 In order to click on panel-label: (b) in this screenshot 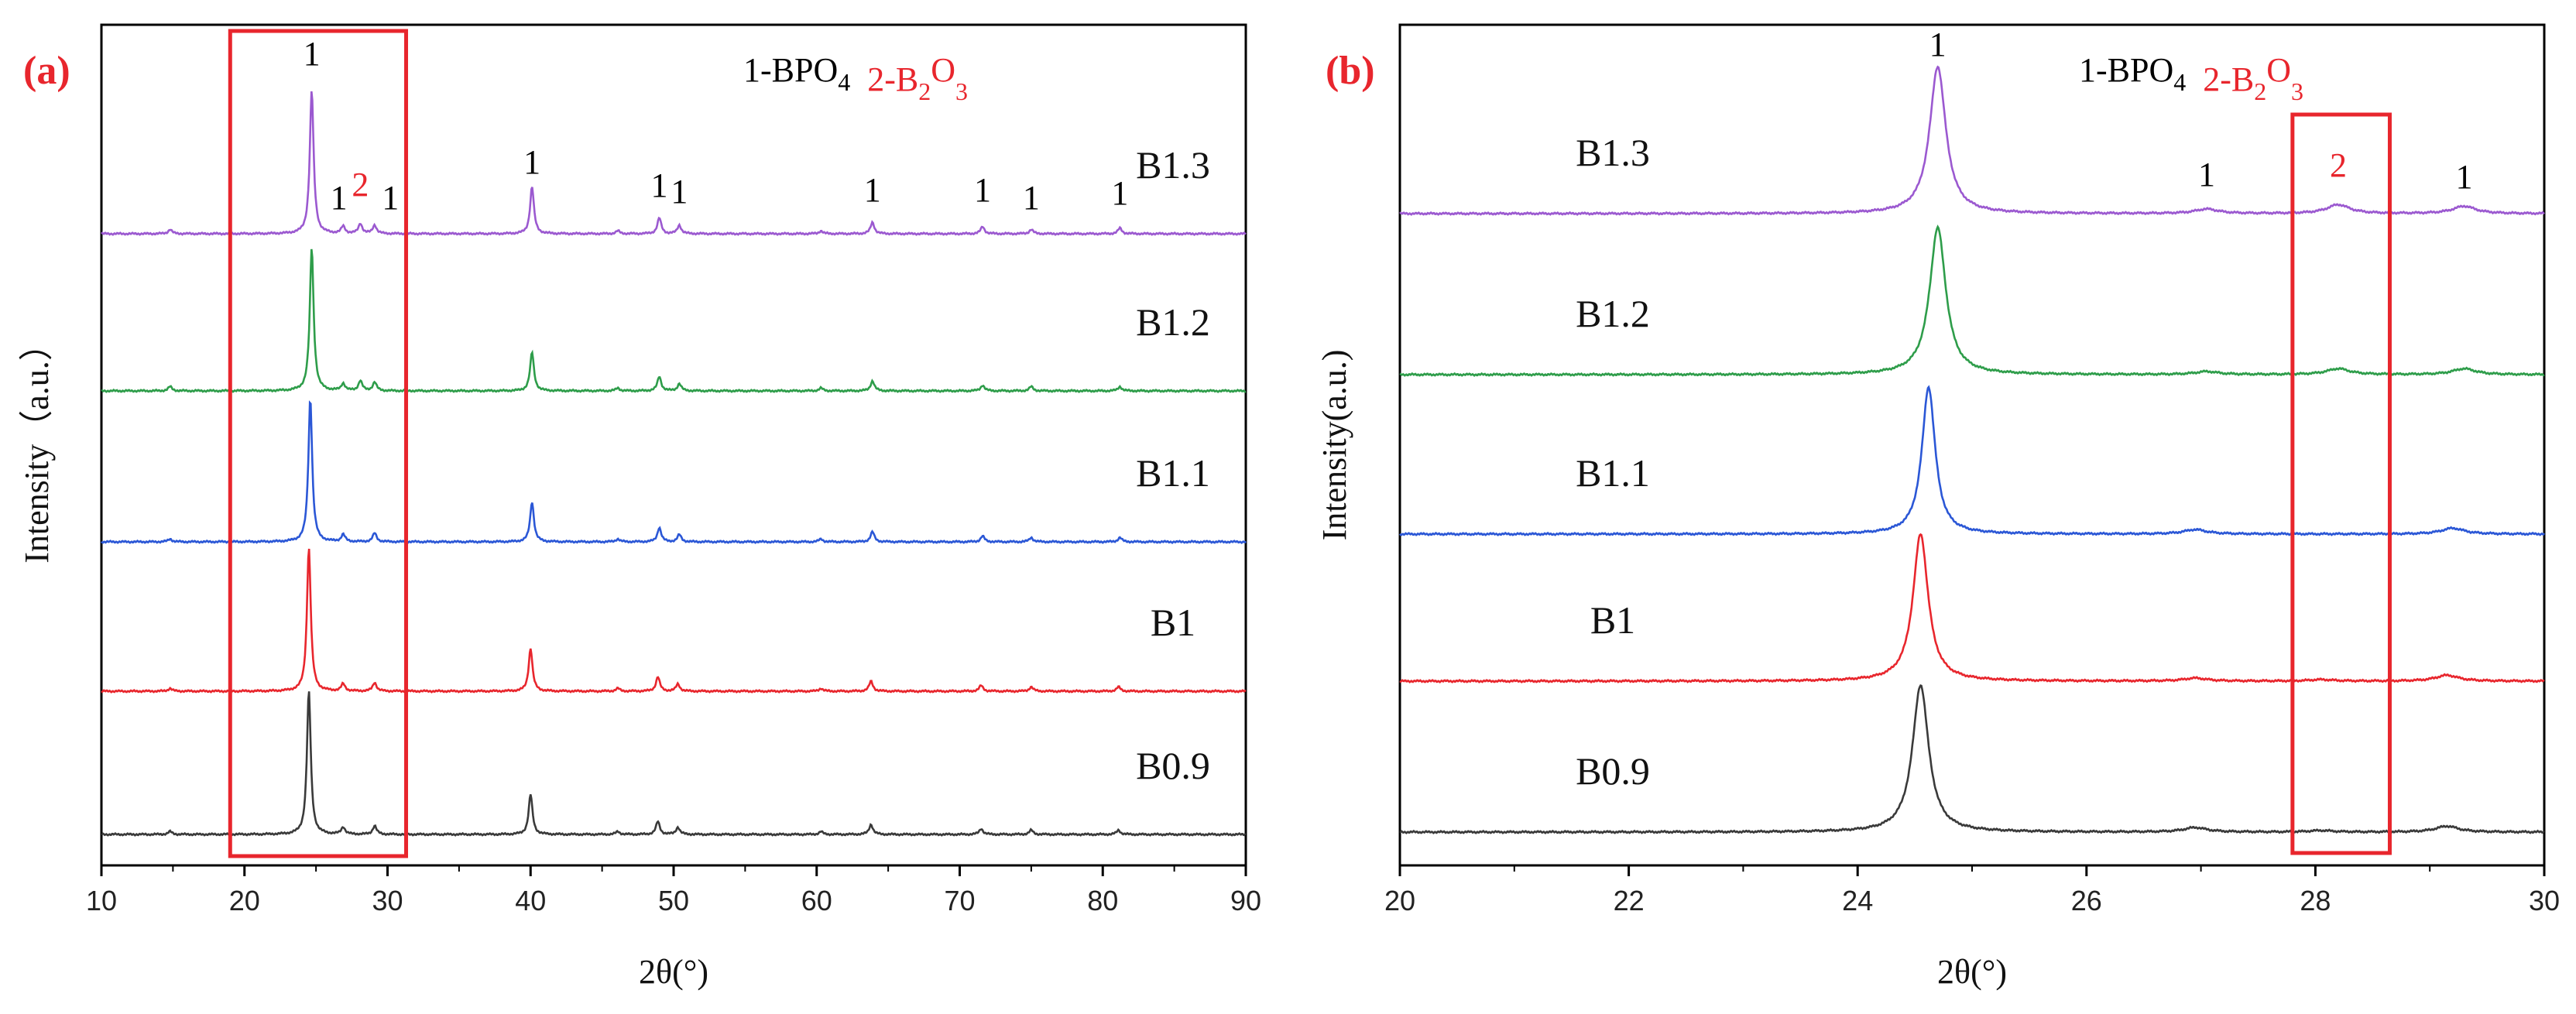, I will do `click(1350, 71)`.